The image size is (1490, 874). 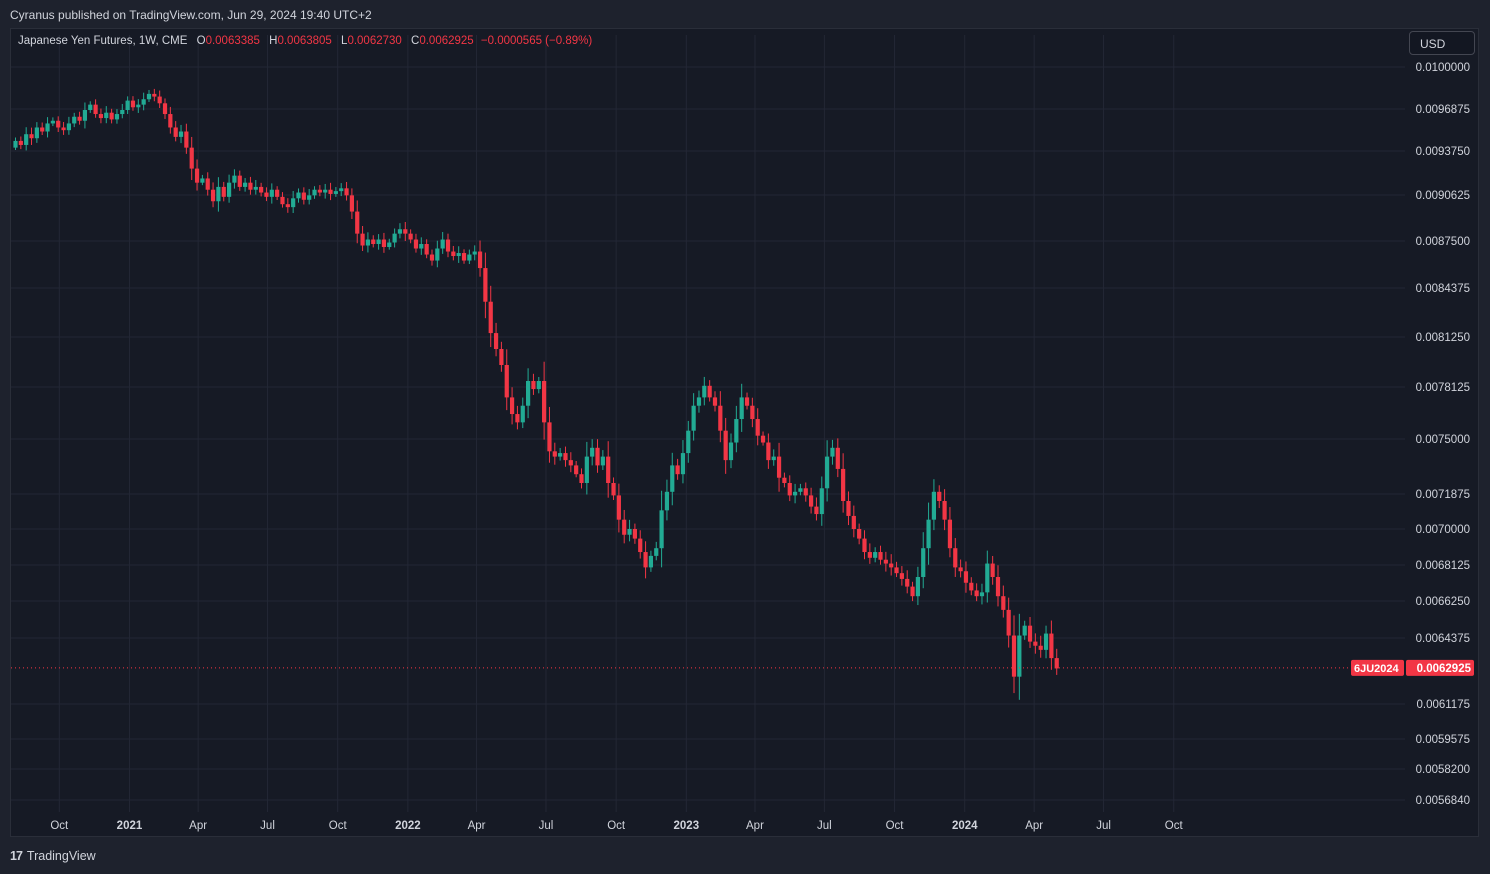 I want to click on last-price-tags: 6JU2024 0.0062925, so click(x=1412, y=667).